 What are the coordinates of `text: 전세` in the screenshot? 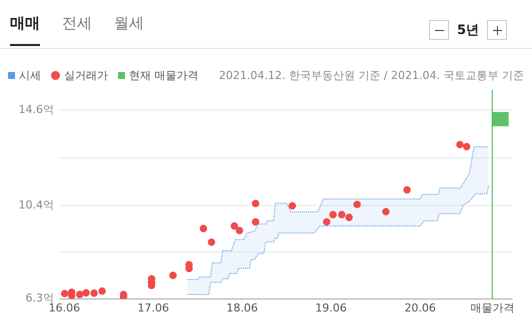 It's located at (77, 24).